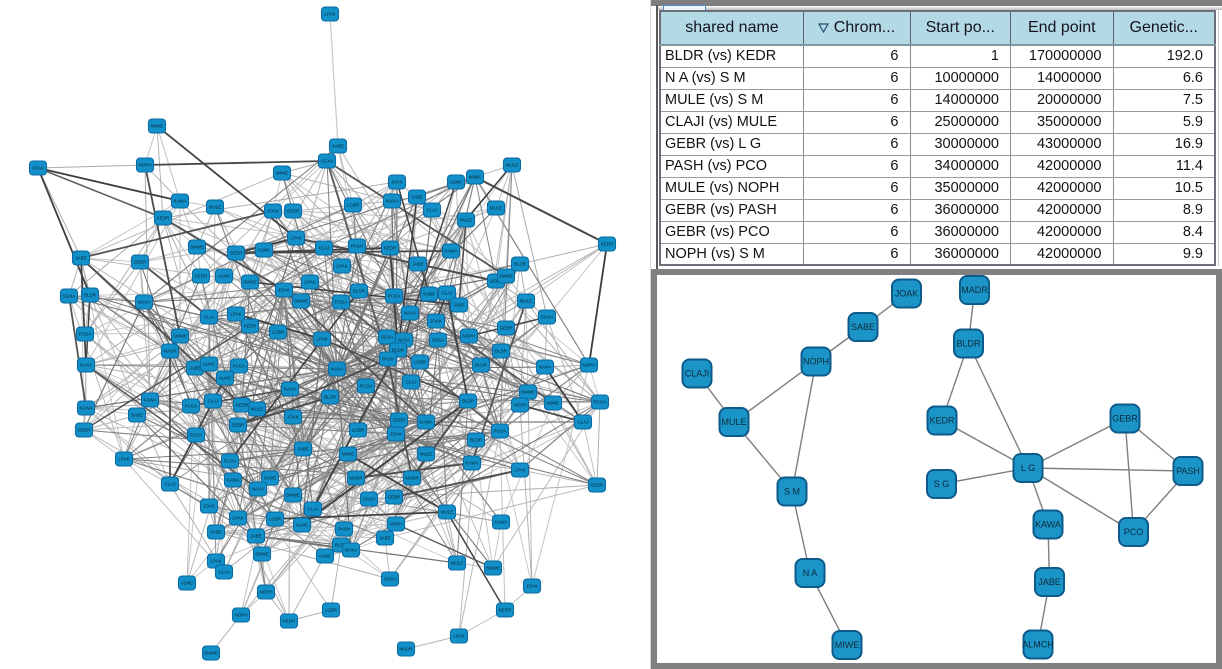  I want to click on svg-text: L G, so click(1028, 468).